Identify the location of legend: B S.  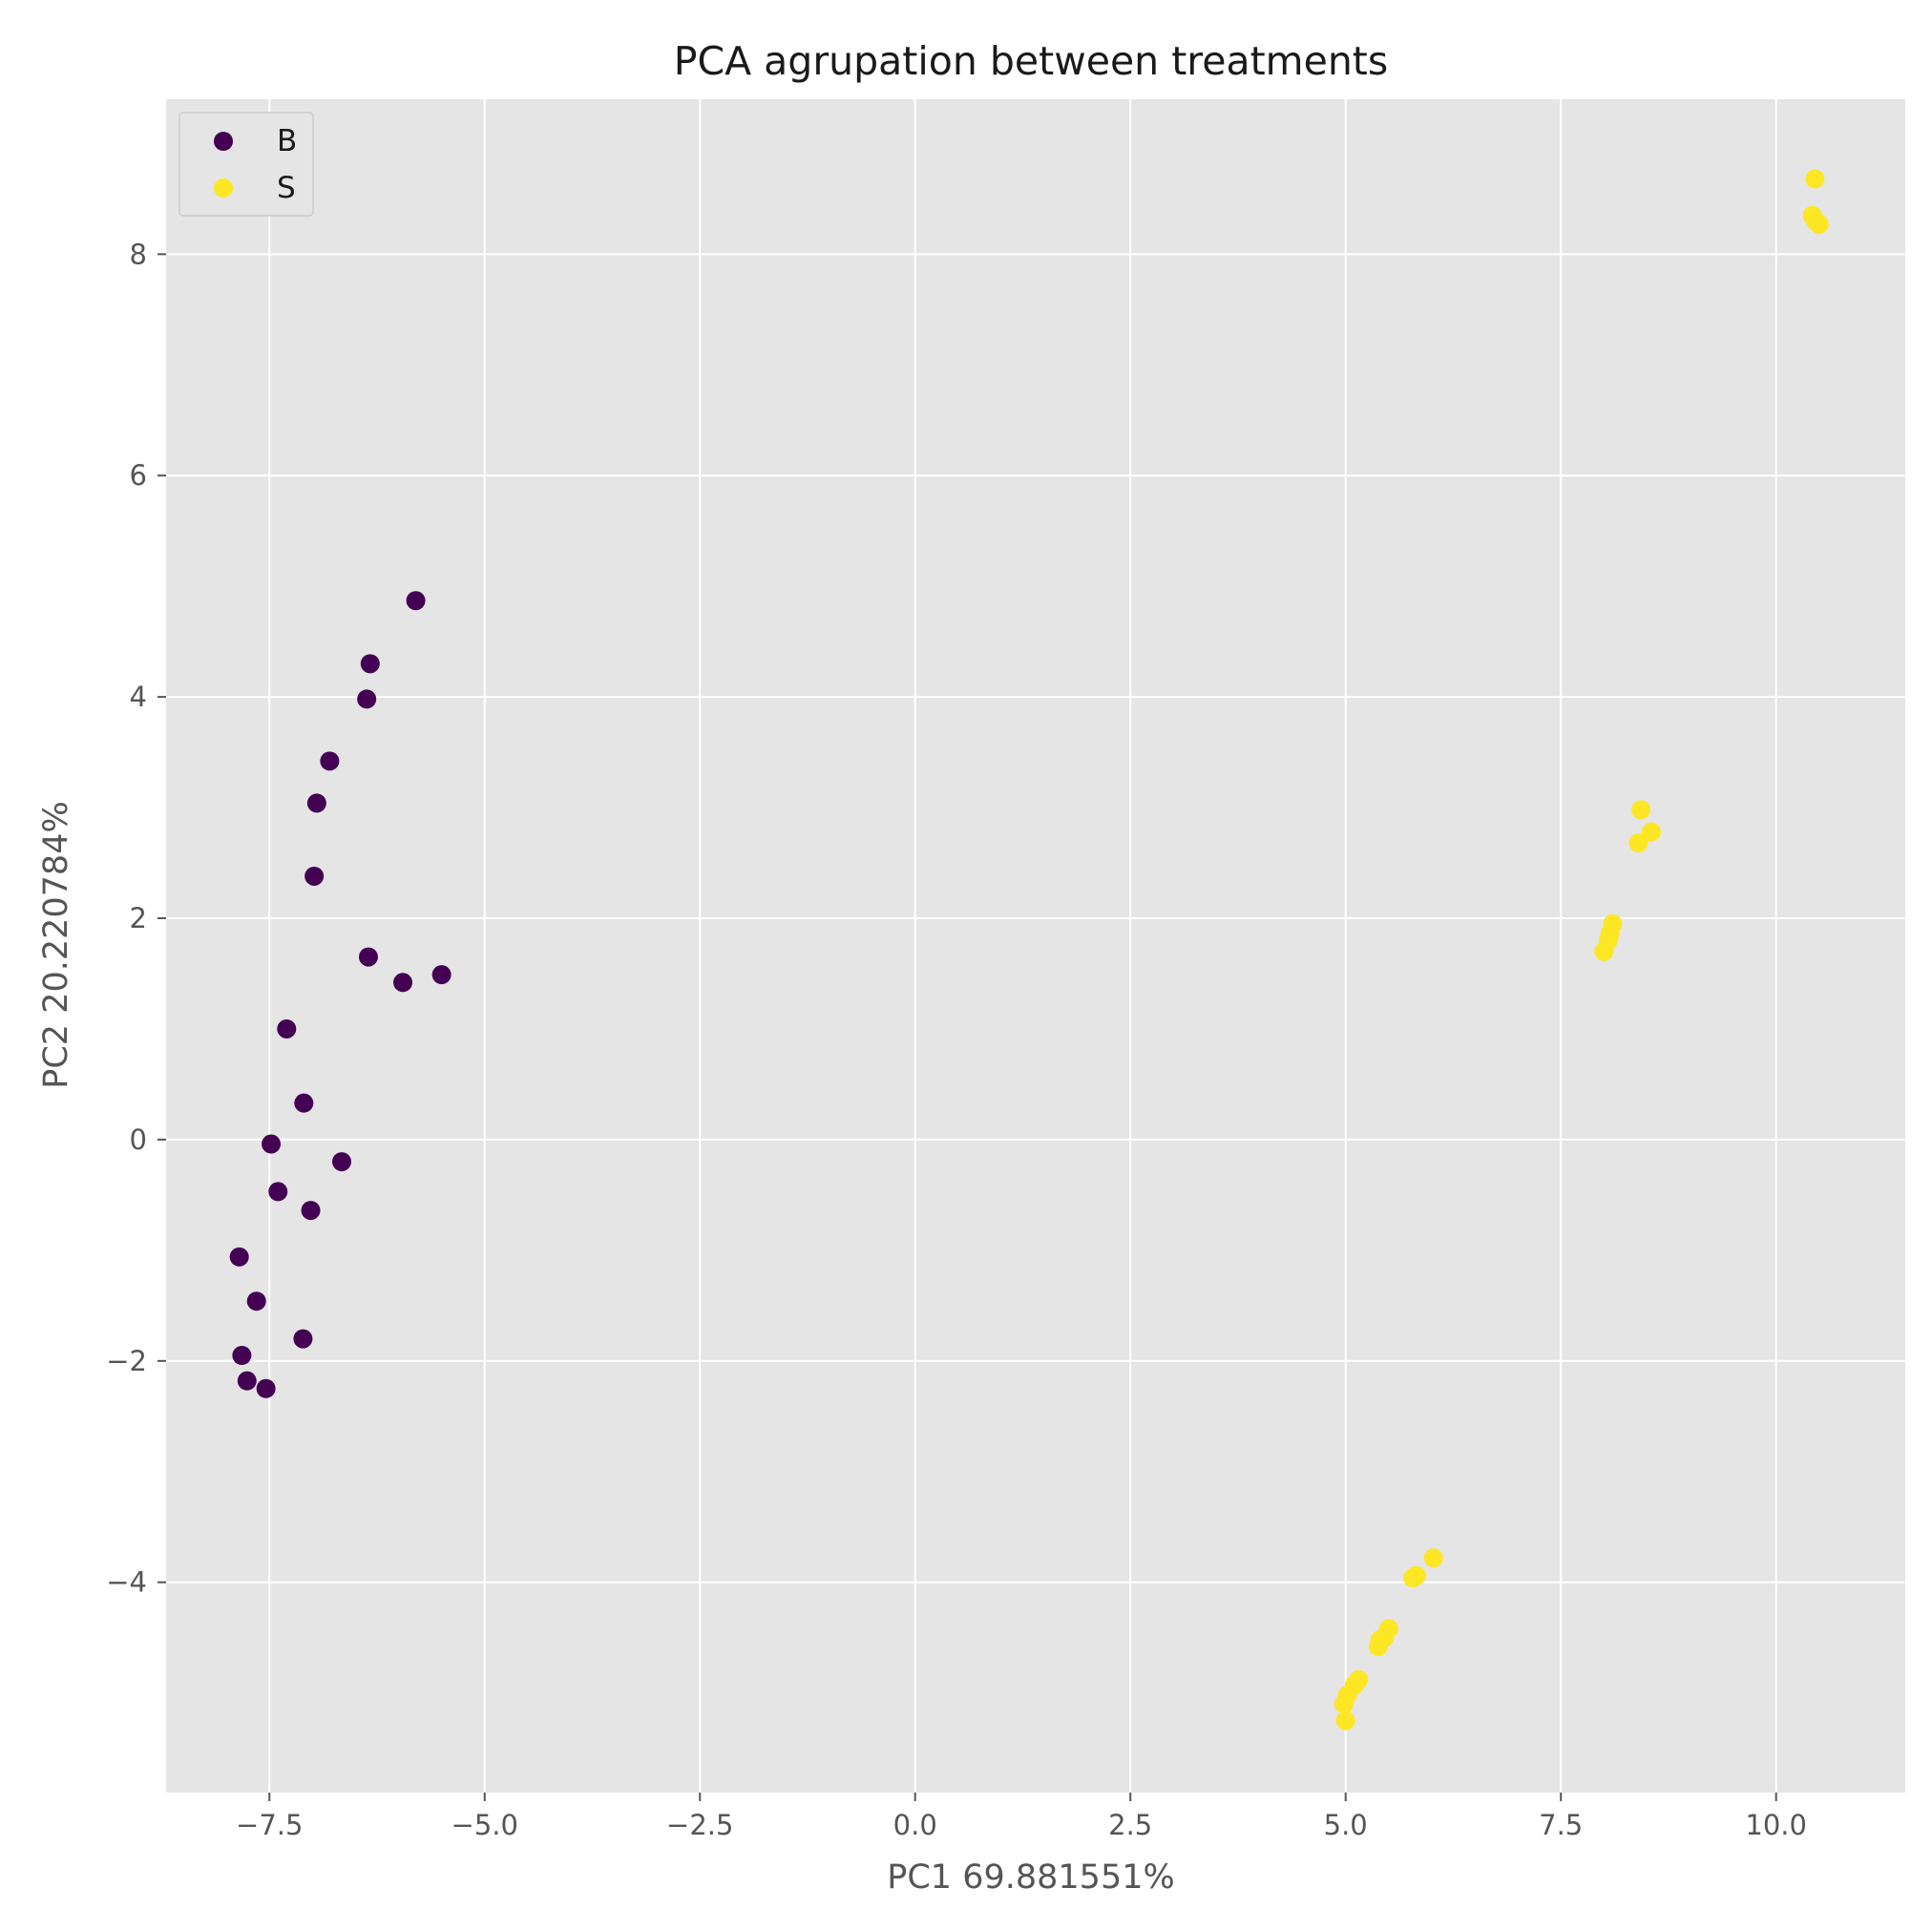
(246, 164).